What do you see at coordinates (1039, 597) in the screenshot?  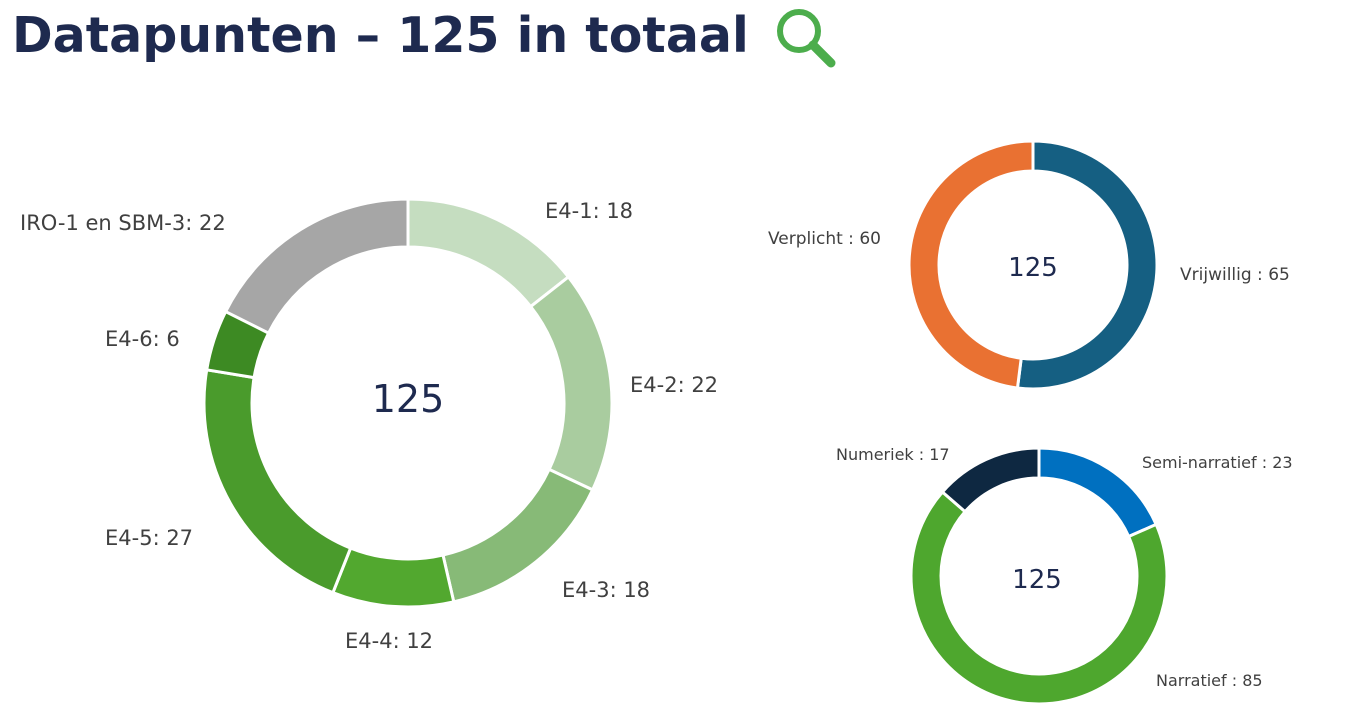 I see `donut-2-slice-narratief` at bounding box center [1039, 597].